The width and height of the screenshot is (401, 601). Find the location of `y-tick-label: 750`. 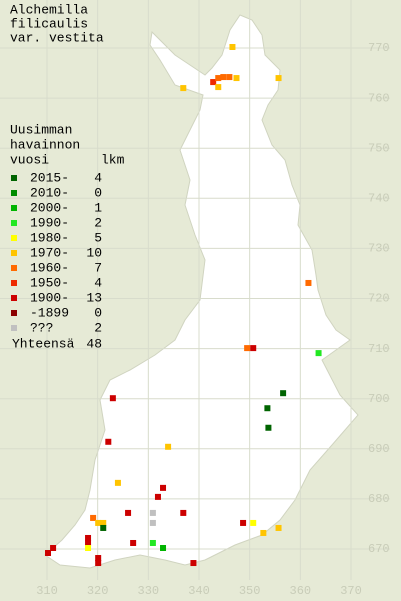

y-tick-label: 750 is located at coordinates (379, 148).